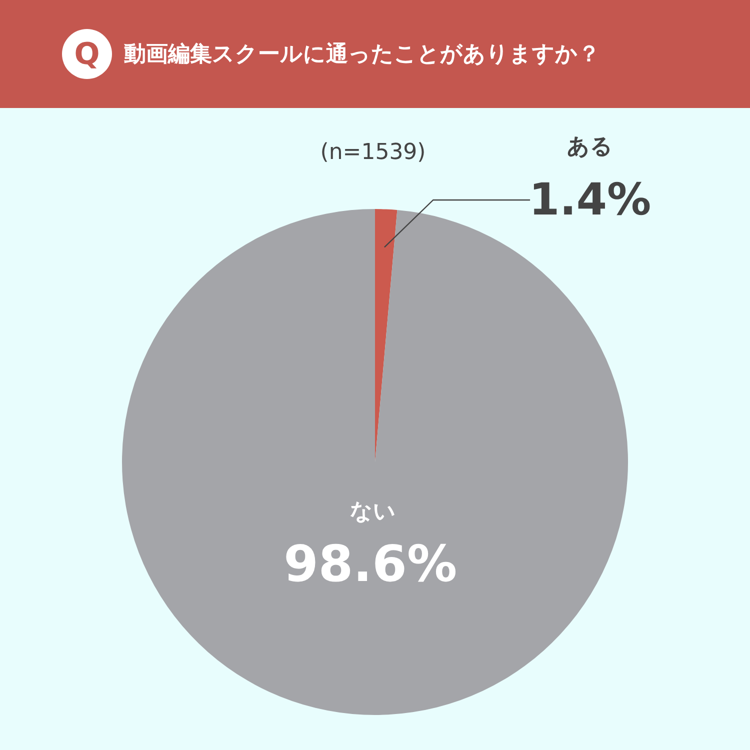 This screenshot has height=750, width=750. What do you see at coordinates (590, 147) in the screenshot?
I see `slice-label: ある` at bounding box center [590, 147].